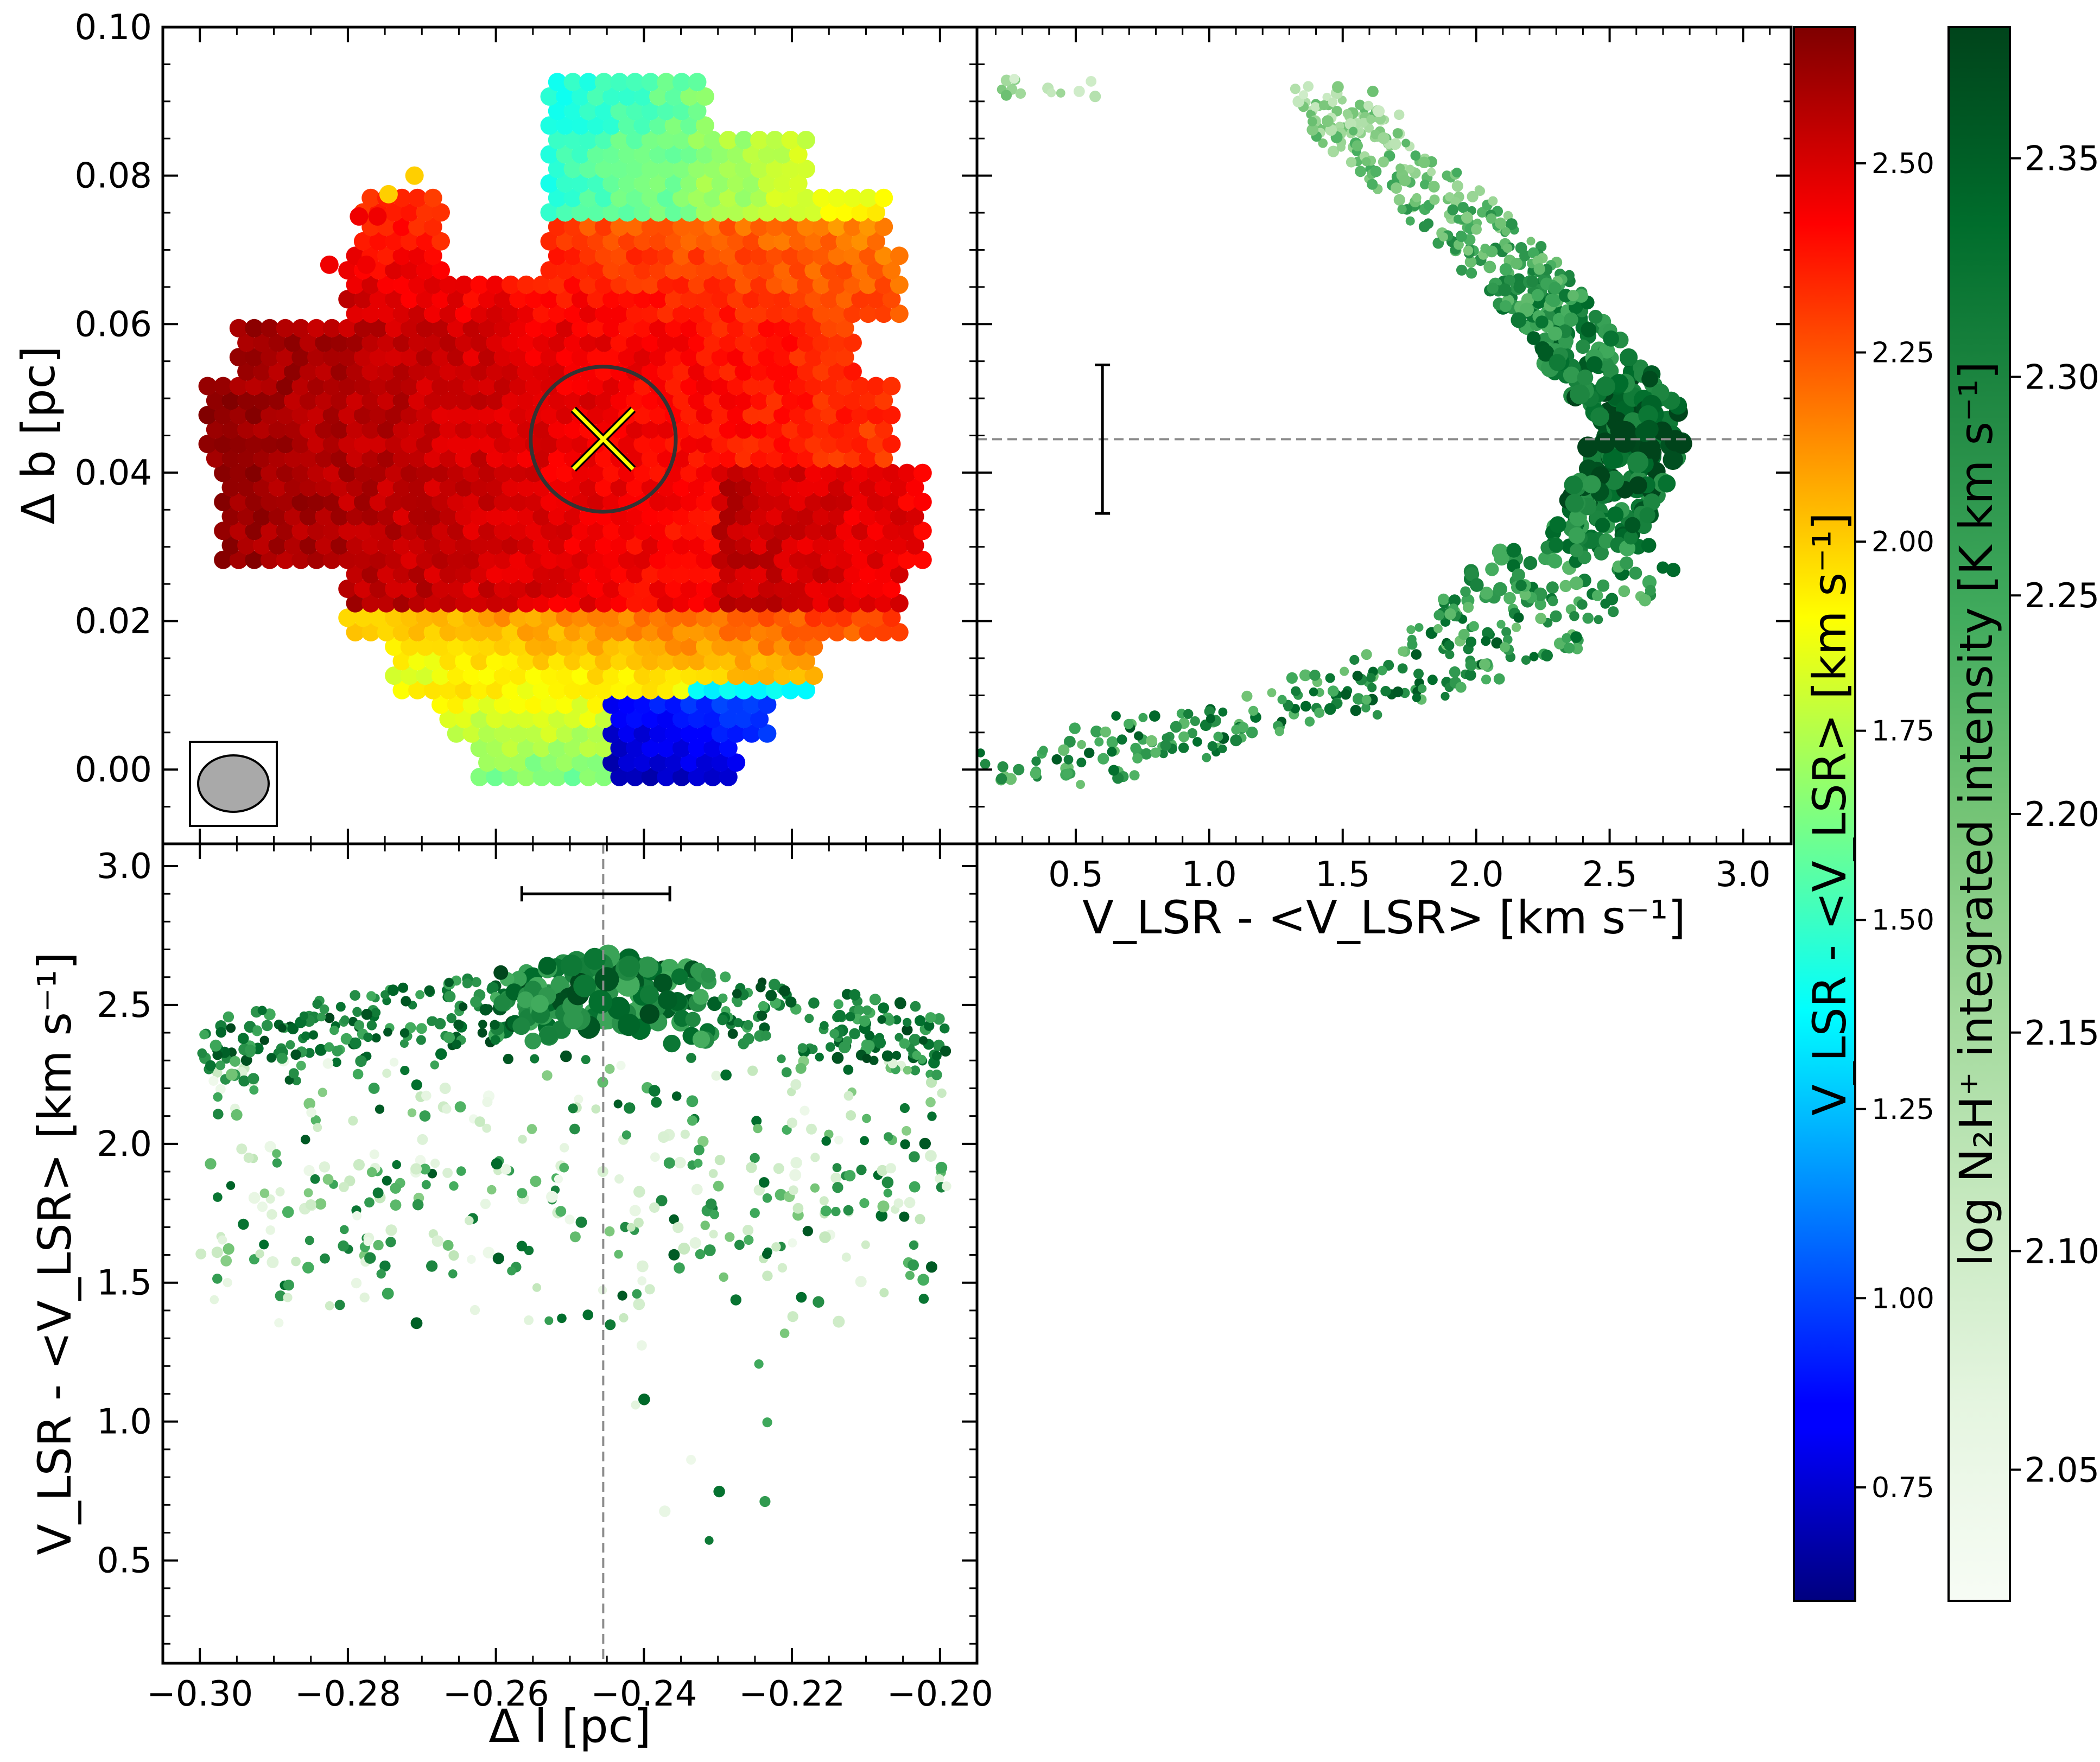 The image size is (2100, 1762). What do you see at coordinates (1335, 431) in the screenshot?
I see `pv-points` at bounding box center [1335, 431].